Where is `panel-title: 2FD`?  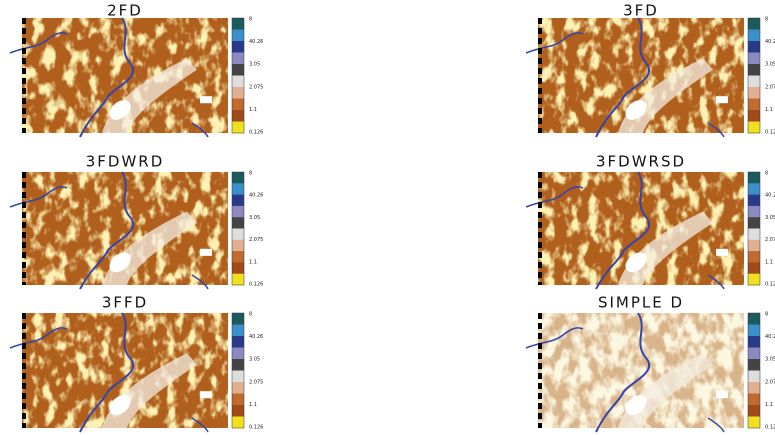
panel-title: 2FD is located at coordinates (125, 11).